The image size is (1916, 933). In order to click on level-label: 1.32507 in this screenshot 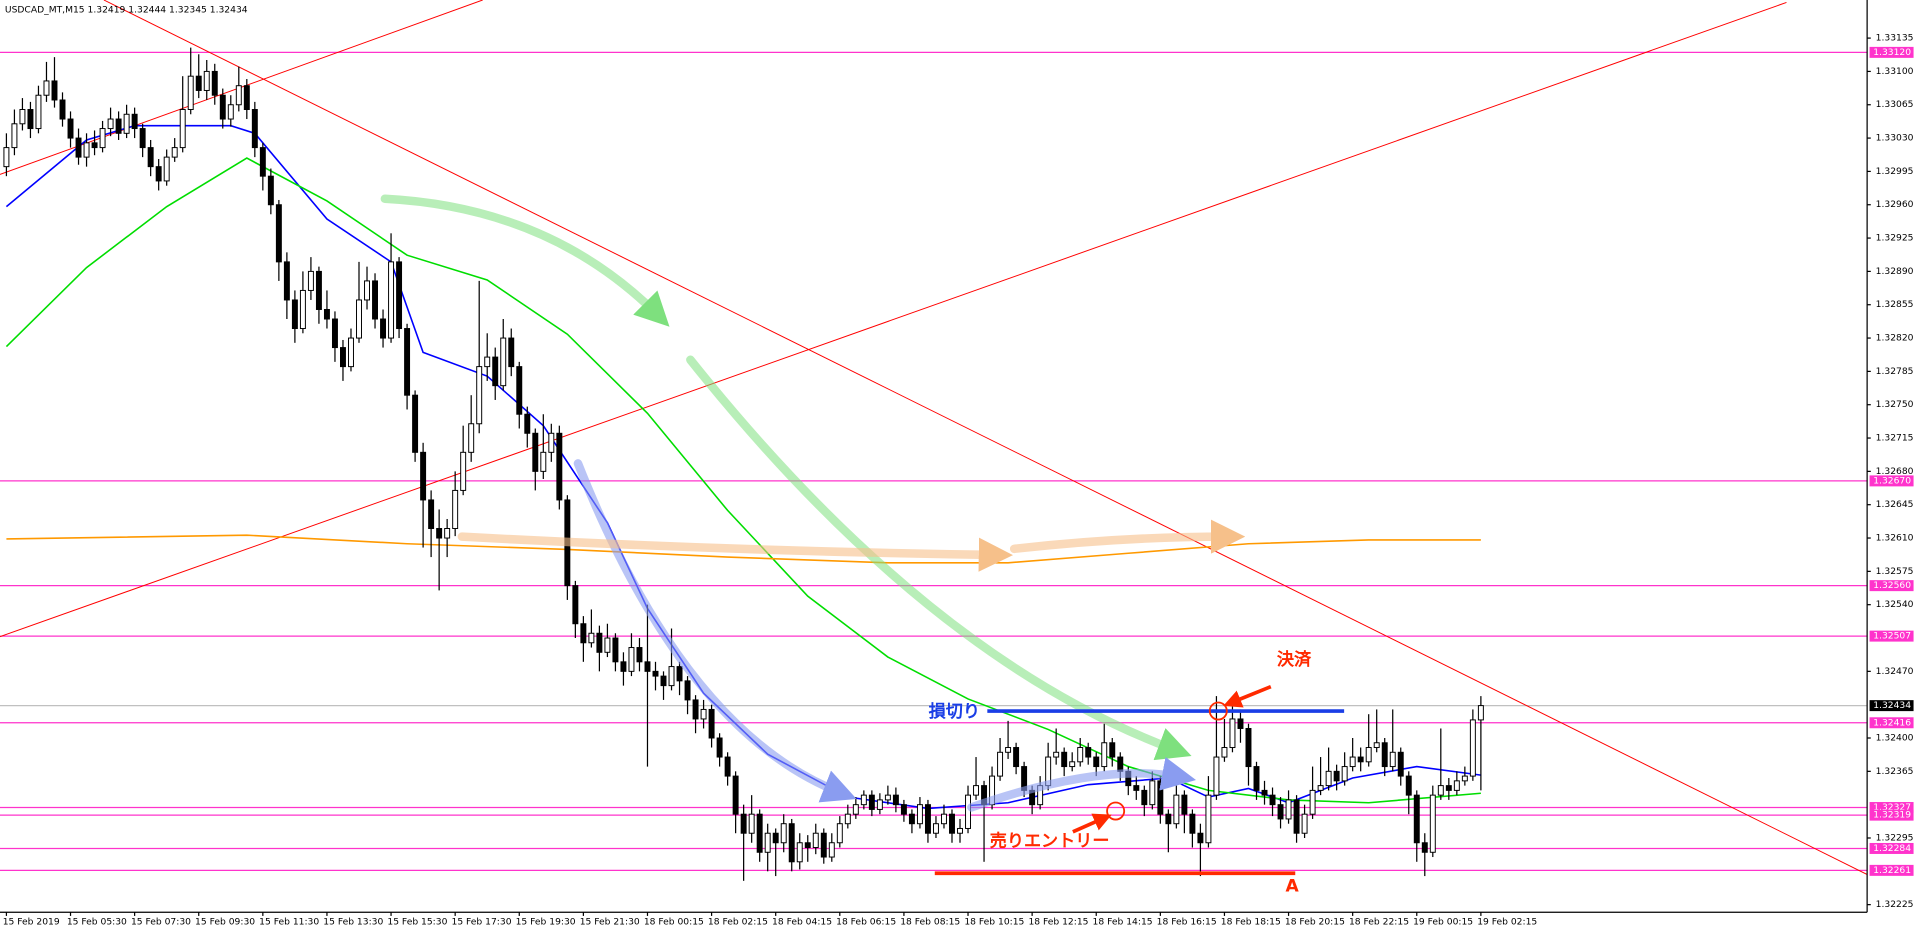, I will do `click(1892, 637)`.